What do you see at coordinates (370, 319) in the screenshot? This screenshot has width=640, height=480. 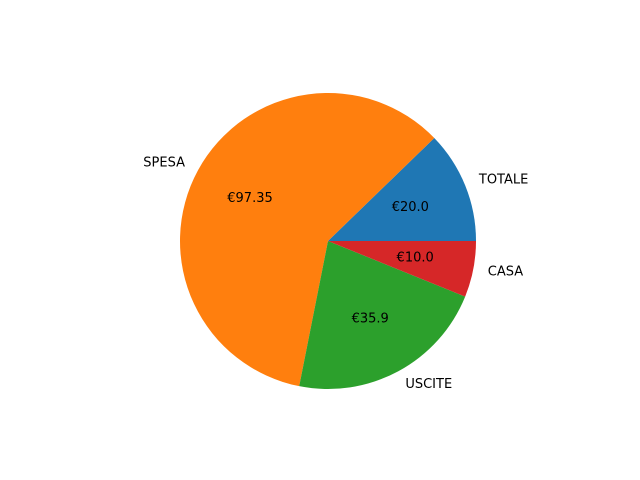 I see `pie-value-label-uscite: €35.9` at bounding box center [370, 319].